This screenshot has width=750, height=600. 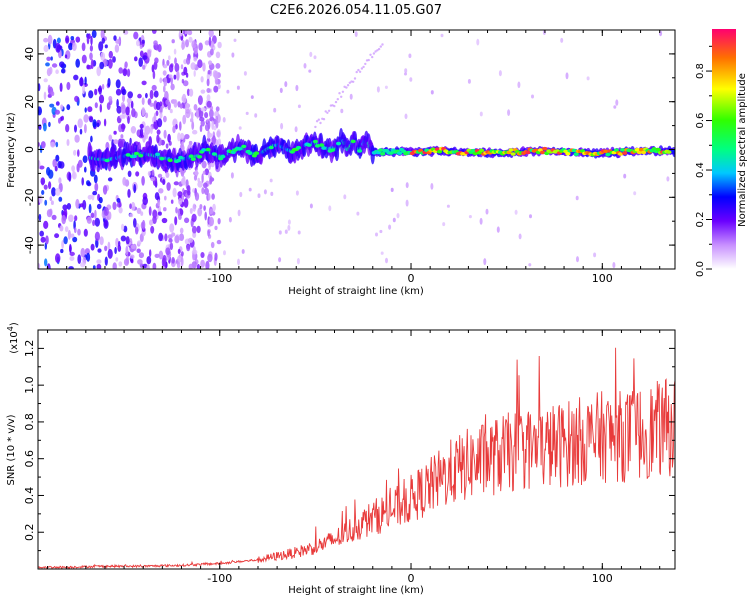 What do you see at coordinates (29, 245) in the screenshot?
I see `y-tick-label: -40` at bounding box center [29, 245].